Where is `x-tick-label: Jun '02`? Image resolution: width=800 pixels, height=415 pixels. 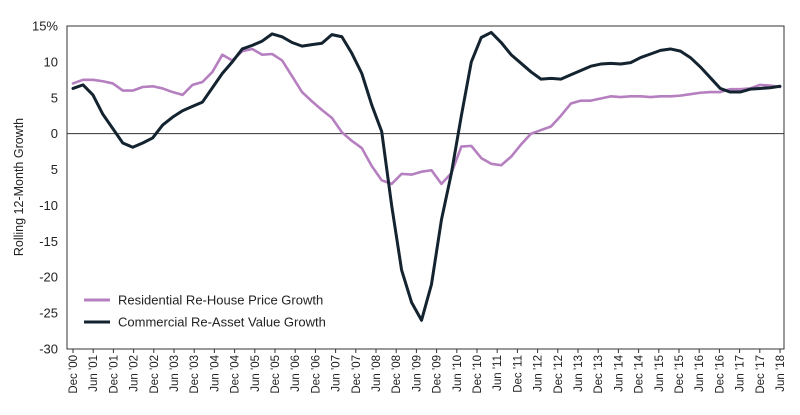
x-tick-label: Jun '02 is located at coordinates (135, 373).